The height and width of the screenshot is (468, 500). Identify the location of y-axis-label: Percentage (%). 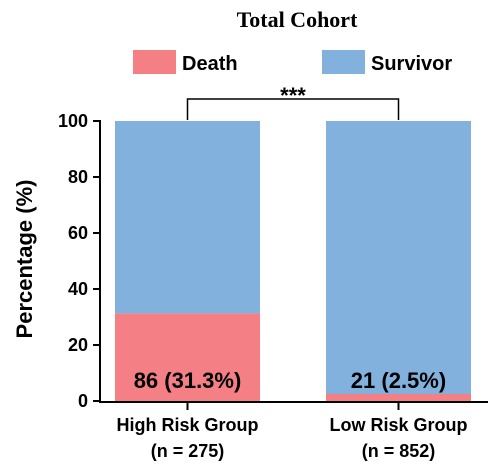
(24, 259).